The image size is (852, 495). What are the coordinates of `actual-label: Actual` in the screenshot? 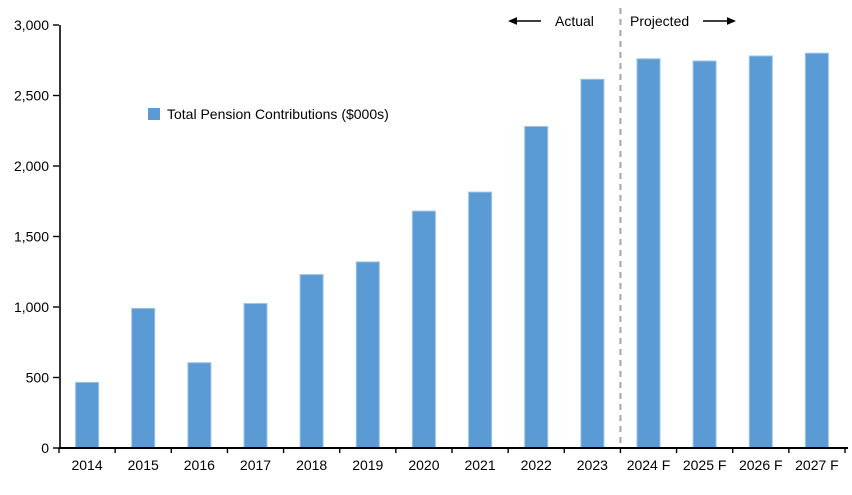 It's located at (574, 21).